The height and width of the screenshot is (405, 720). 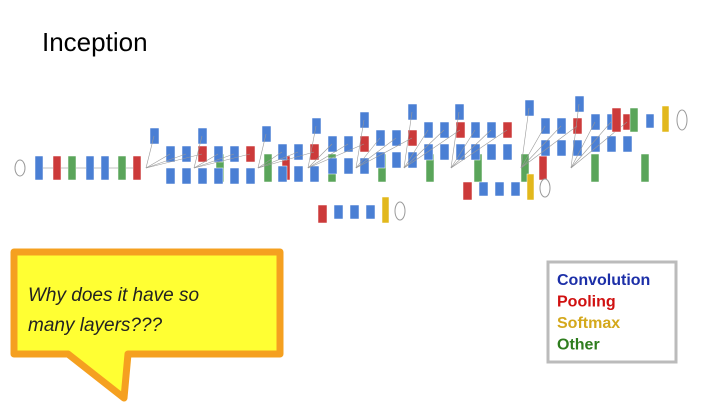 What do you see at coordinates (20, 168) in the screenshot?
I see `input-node` at bounding box center [20, 168].